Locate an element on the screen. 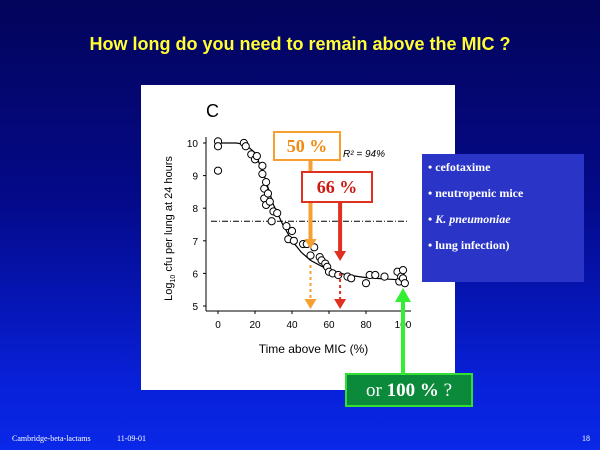 This screenshot has height=450, width=600. y-axis-label: Log10 cfu per lung at 24 hours is located at coordinates (170, 228).